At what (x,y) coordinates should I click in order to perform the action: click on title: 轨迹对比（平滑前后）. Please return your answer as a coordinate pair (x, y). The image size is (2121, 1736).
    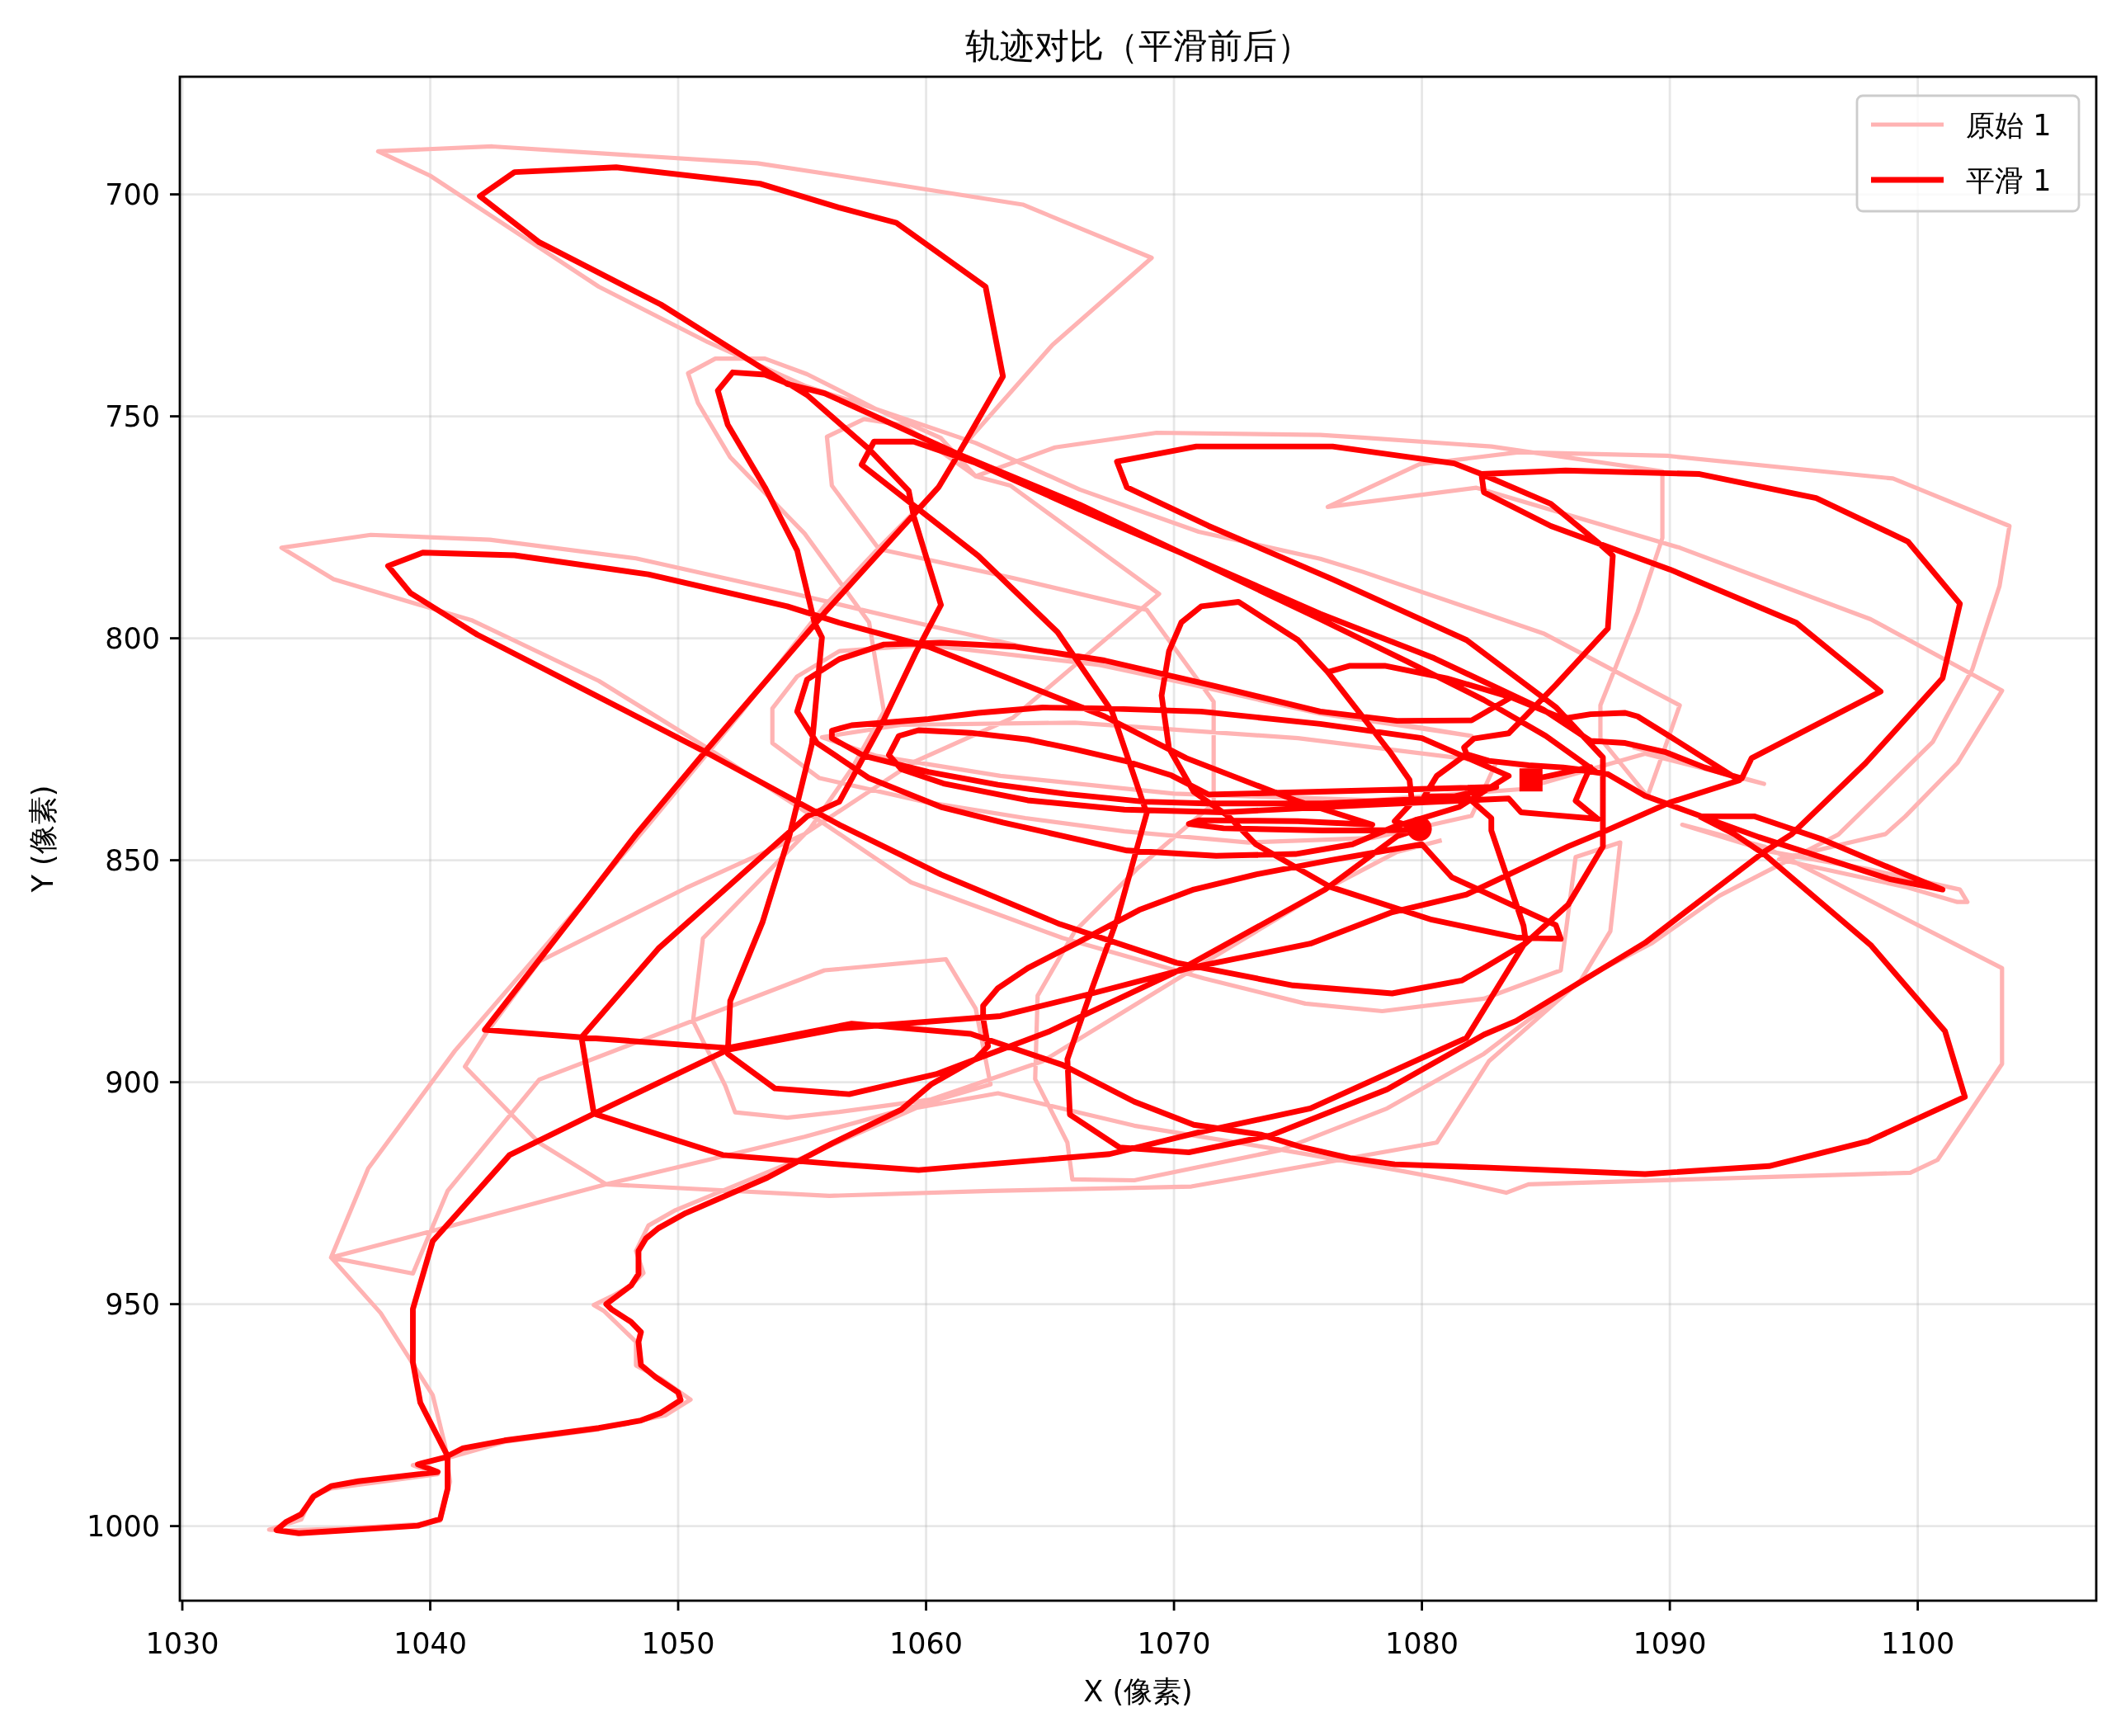
    Looking at the image, I should click on (1138, 46).